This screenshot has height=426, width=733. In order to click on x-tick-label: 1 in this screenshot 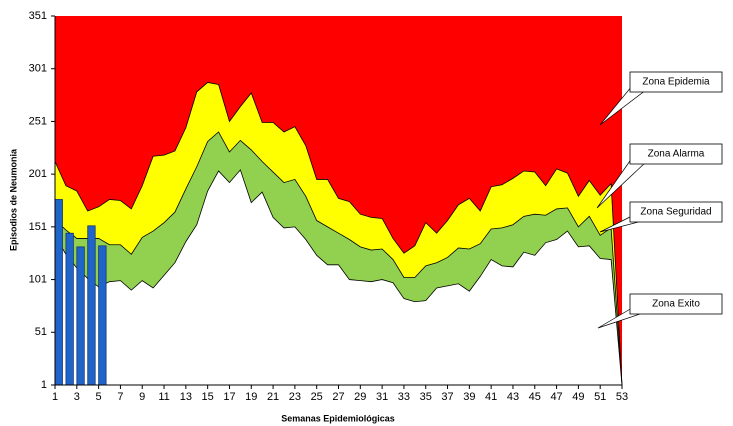, I will do `click(55, 397)`.